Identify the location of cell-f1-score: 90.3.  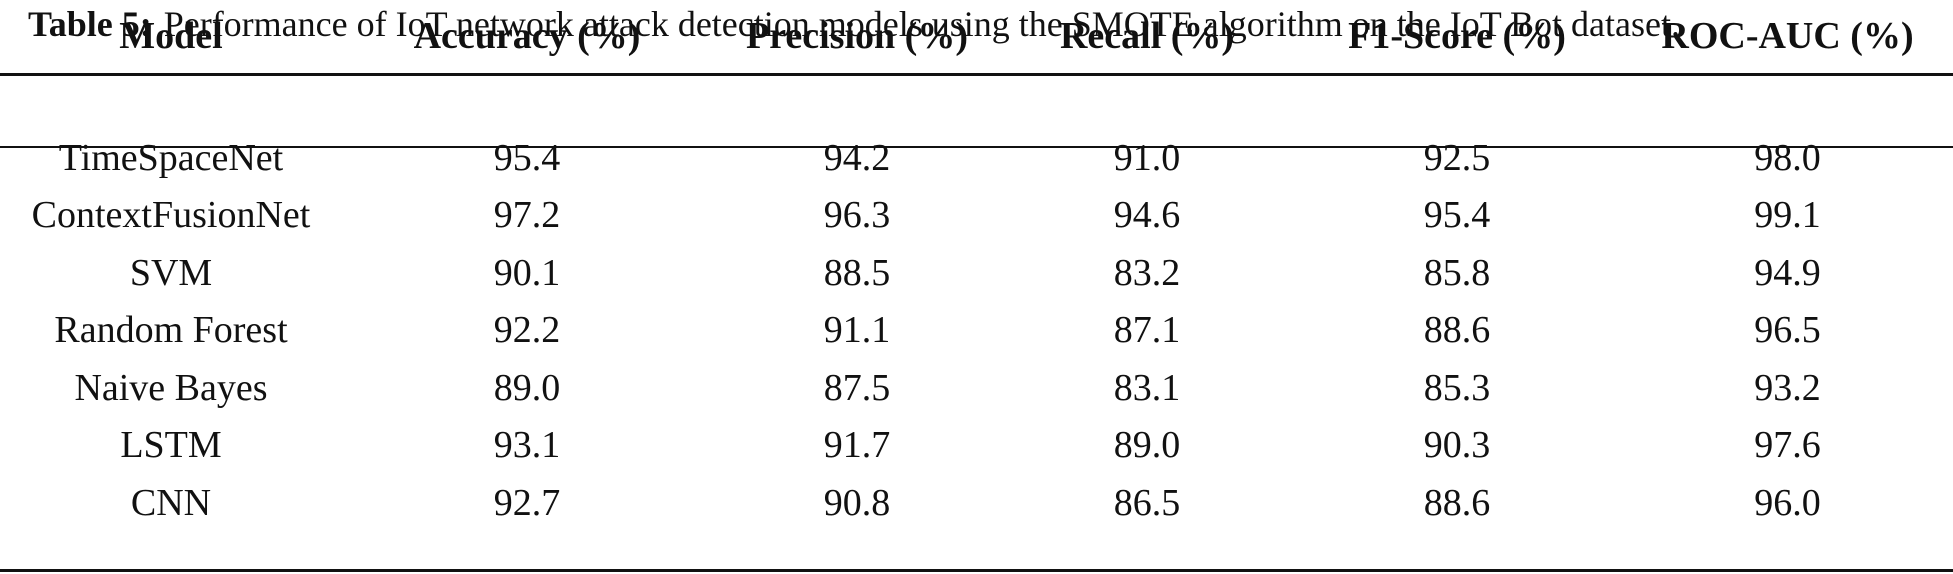
(1457, 445).